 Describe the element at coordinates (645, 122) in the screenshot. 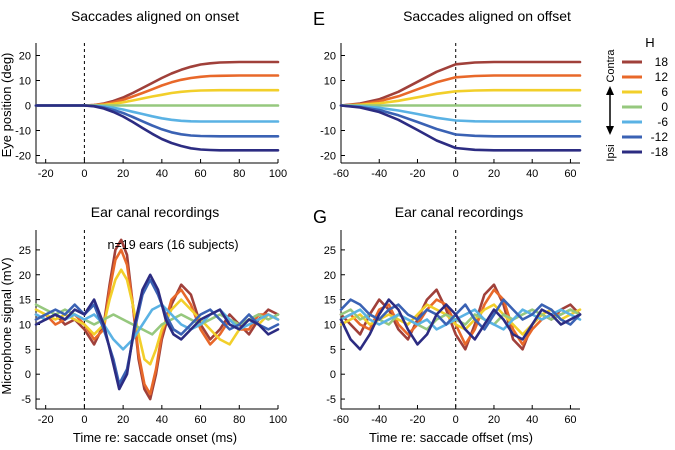

I see `legend-entry: -6` at that location.